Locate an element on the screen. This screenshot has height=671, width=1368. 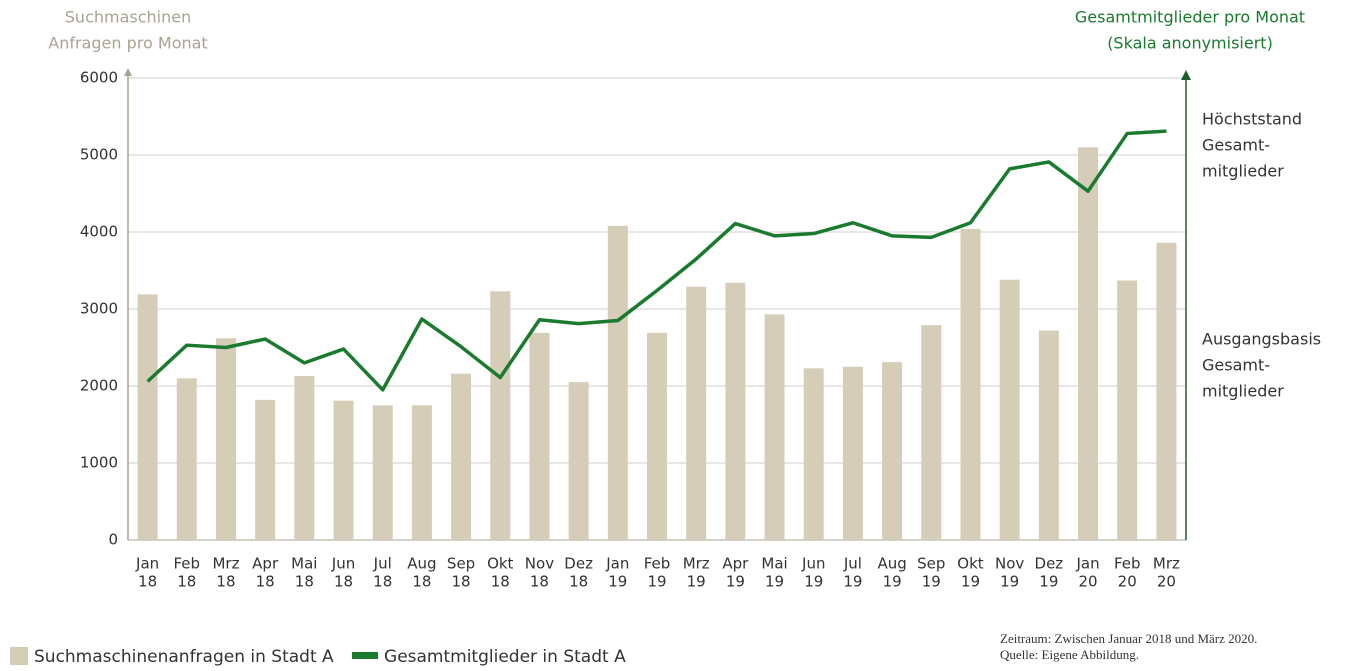
y-tick-label: 3000 is located at coordinates (99, 309).